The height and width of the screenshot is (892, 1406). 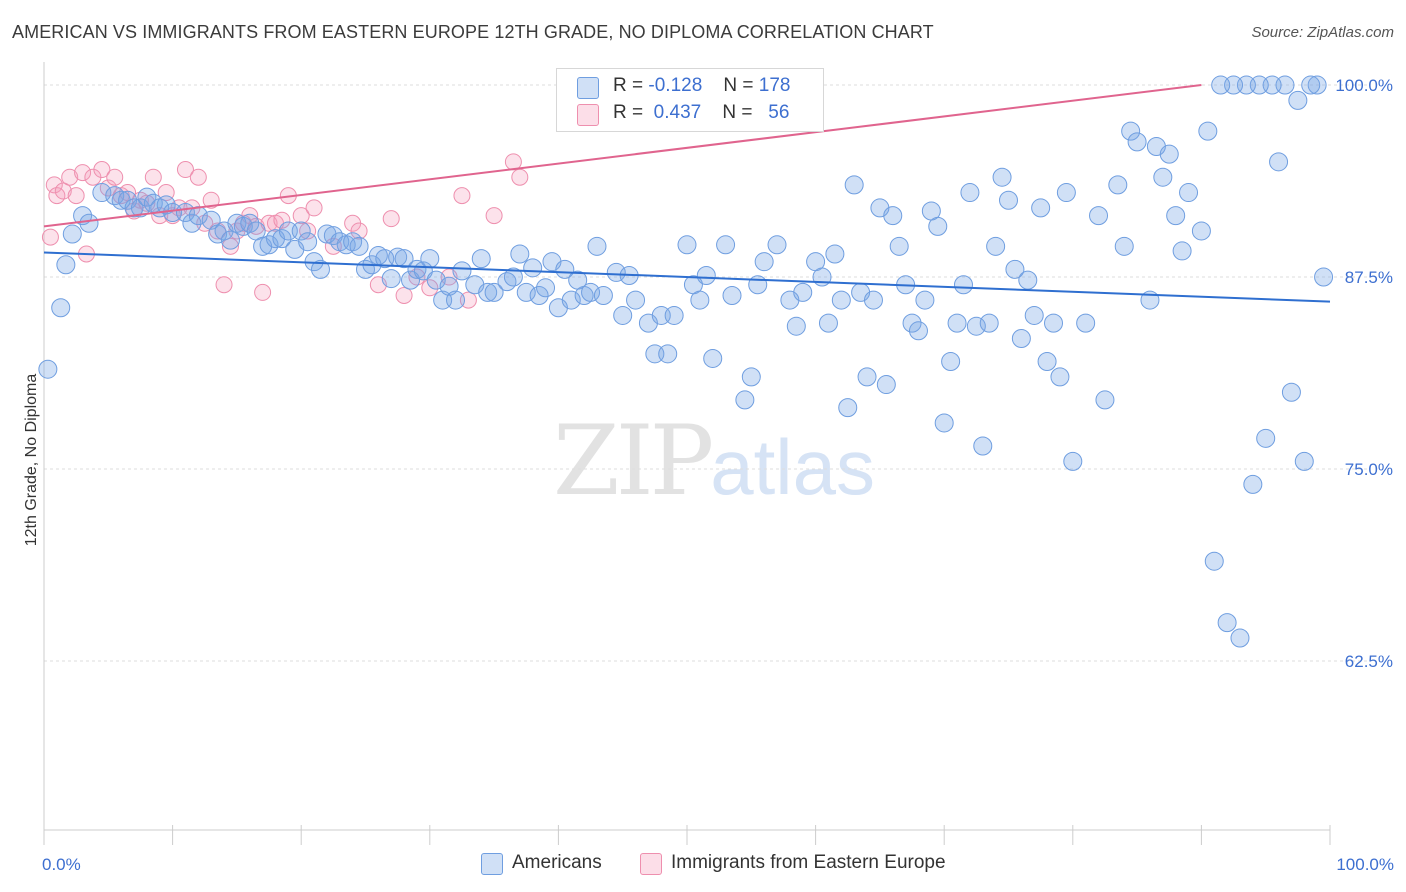 What do you see at coordinates (628, 85) in the screenshot?
I see `legend-r-label: R =` at bounding box center [628, 85].